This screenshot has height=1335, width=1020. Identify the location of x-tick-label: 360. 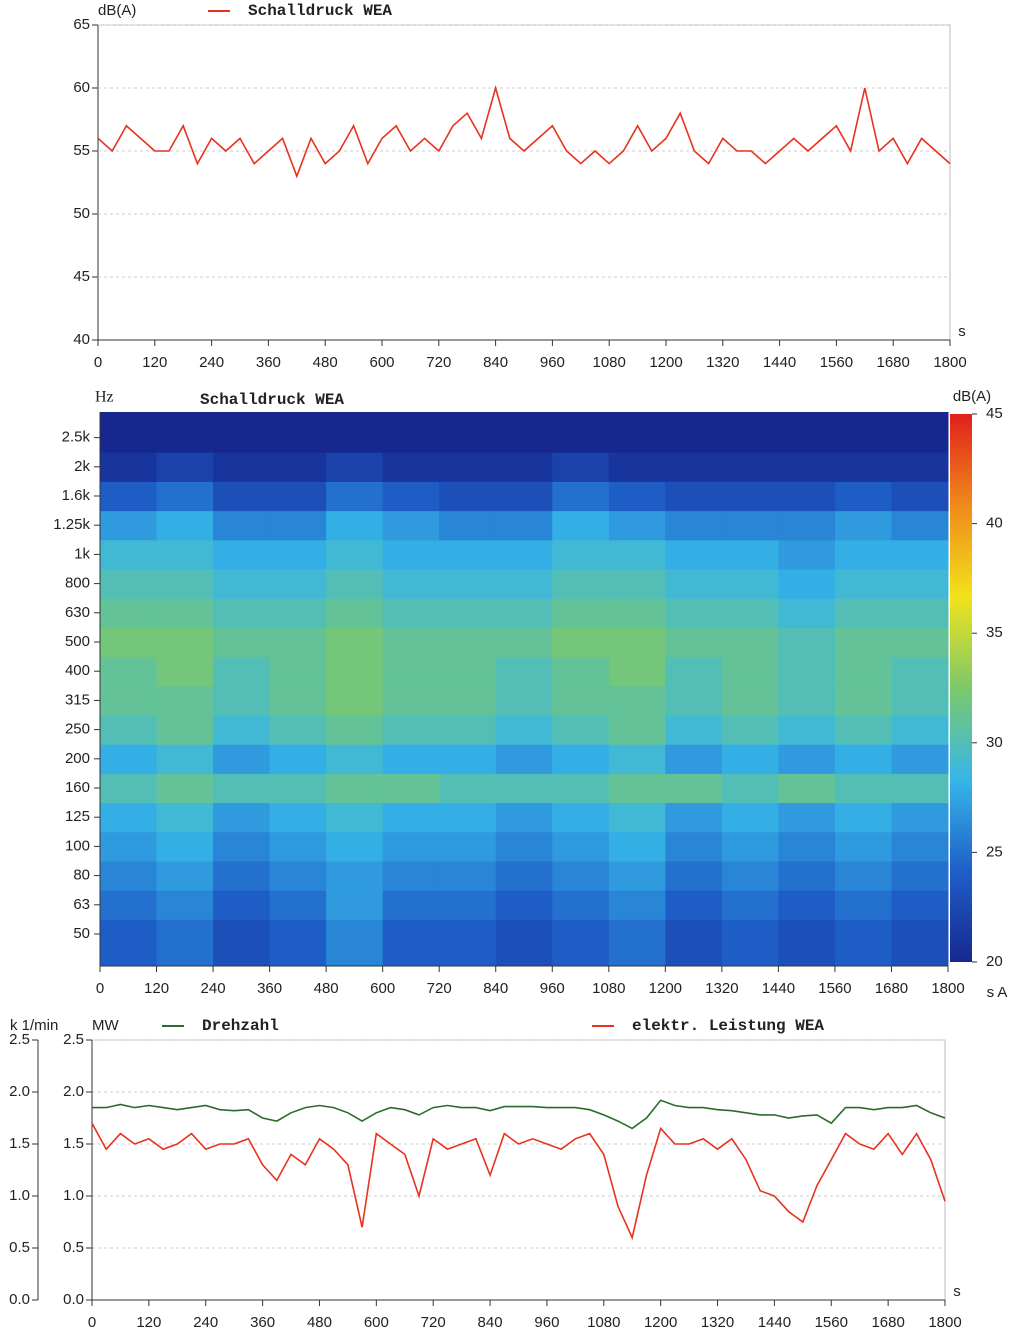
(262, 1322).